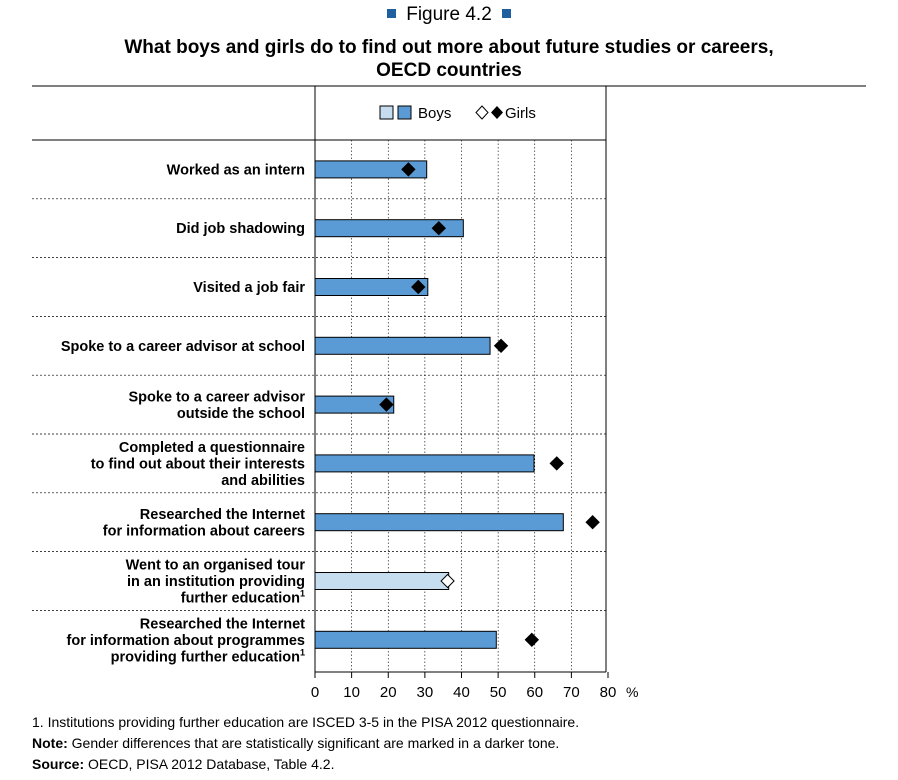 Image resolution: width=898 pixels, height=780 pixels. Describe the element at coordinates (461, 692) in the screenshot. I see `x-tick-label: 40` at that location.